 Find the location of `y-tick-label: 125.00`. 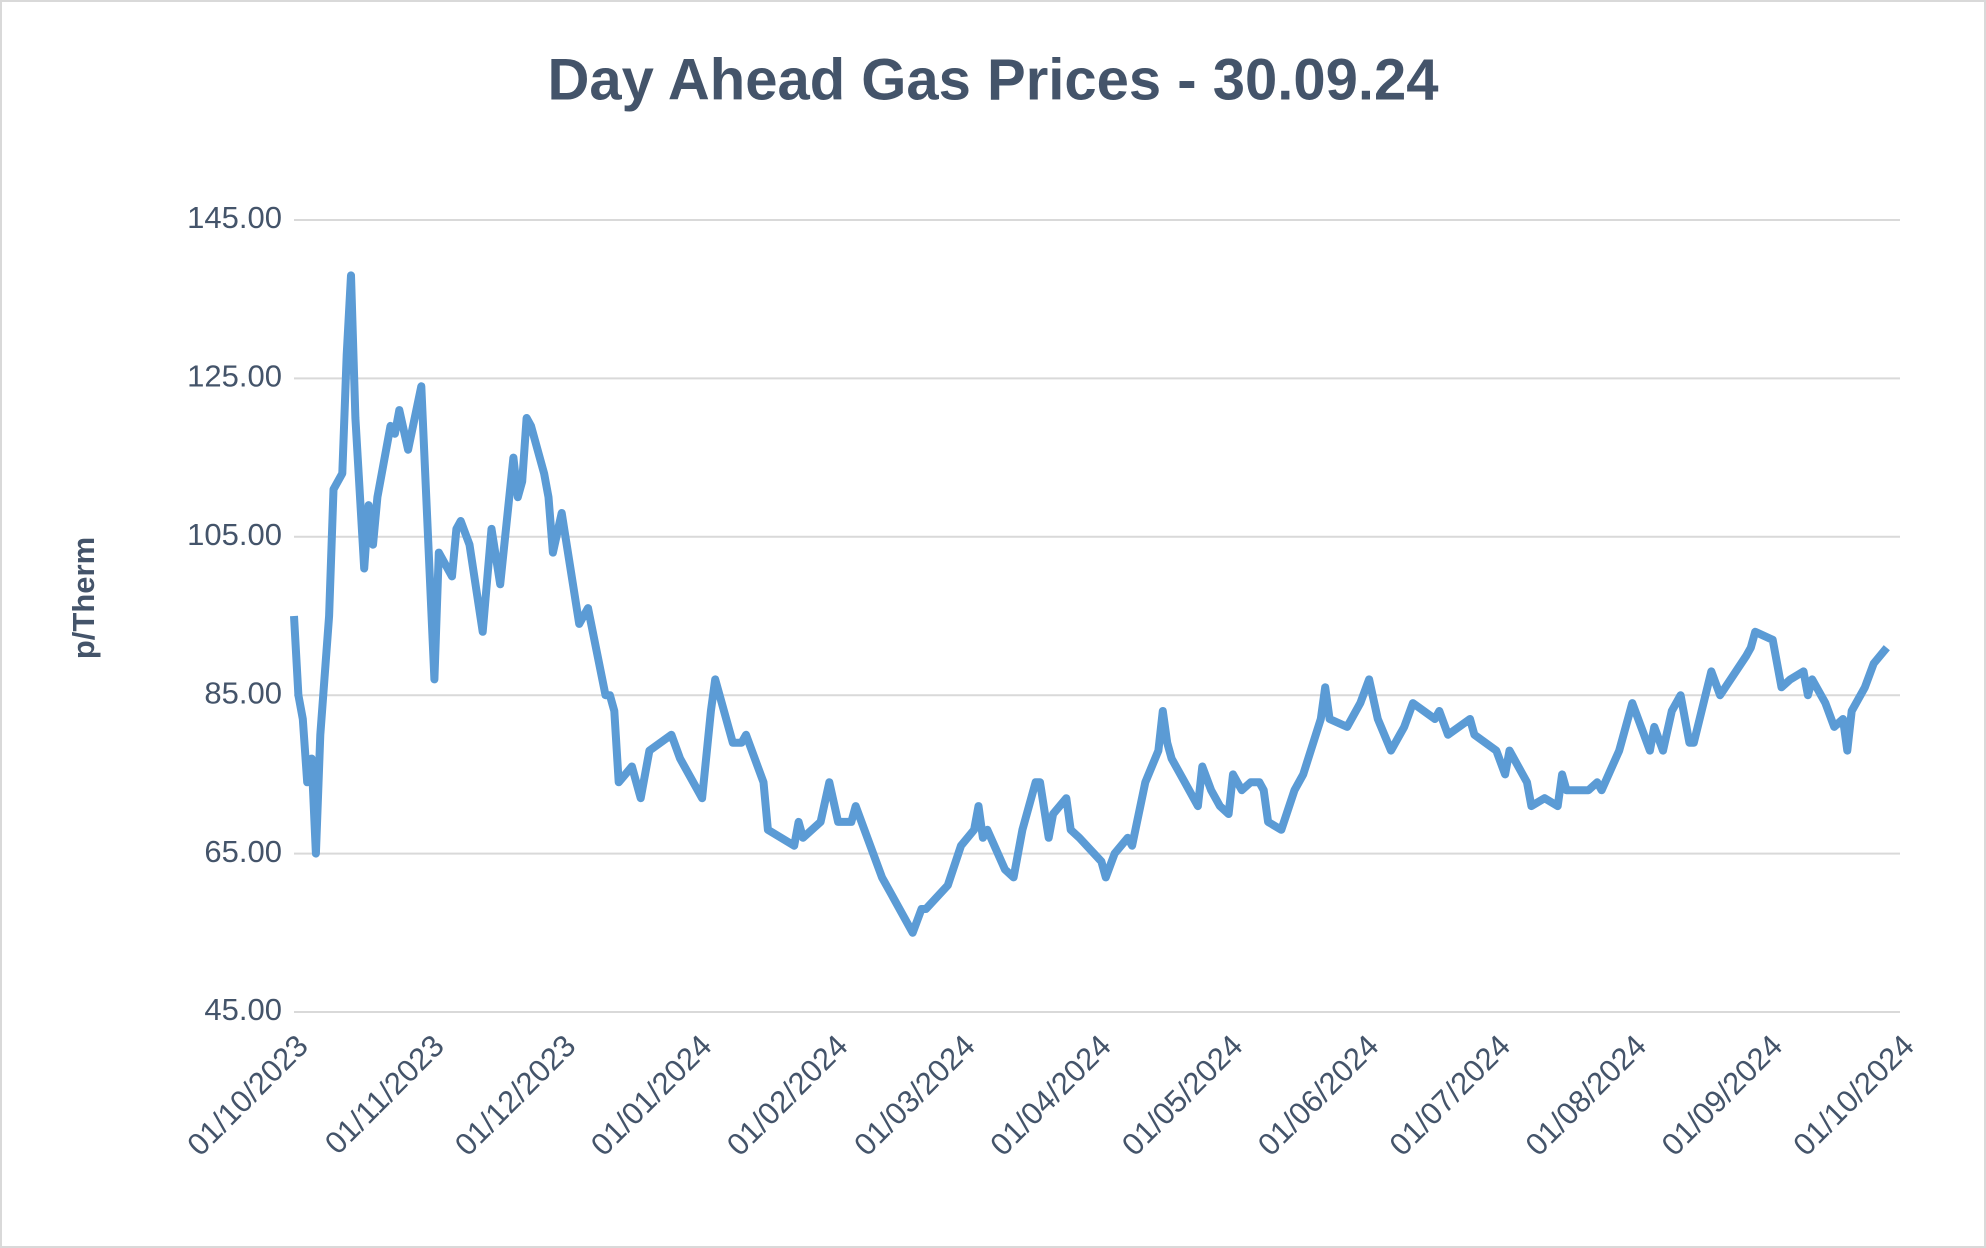

y-tick-label: 125.00 is located at coordinates (234, 376).